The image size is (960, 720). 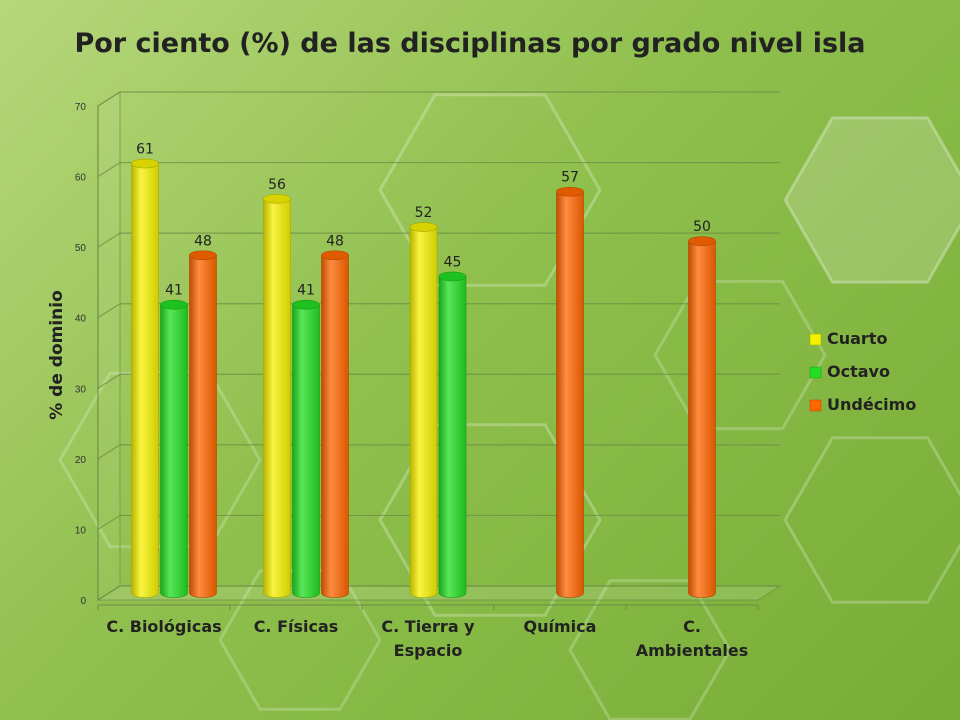 What do you see at coordinates (81, 319) in the screenshot?
I see `y-tick-label: 40` at bounding box center [81, 319].